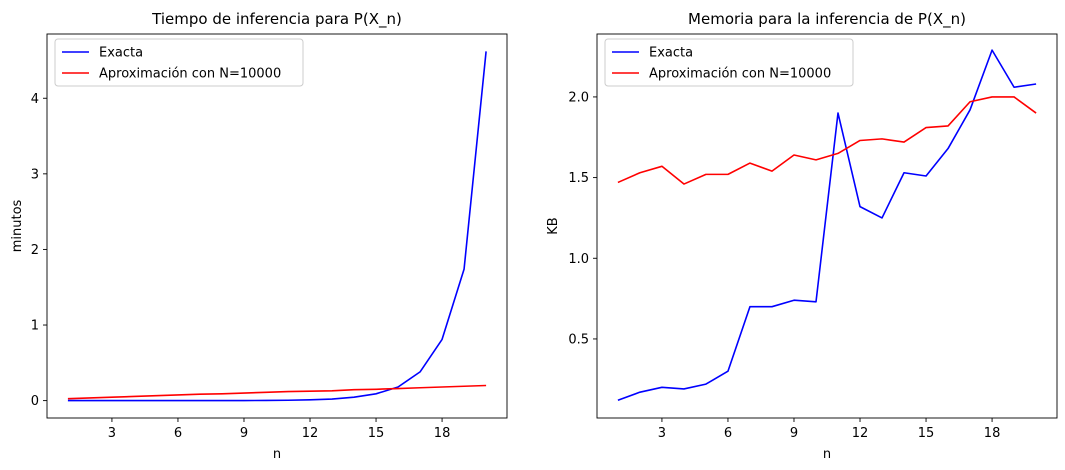  What do you see at coordinates (276, 19) in the screenshot?
I see `chart-title: Tiempo de inferencia para P(X_n)` at bounding box center [276, 19].